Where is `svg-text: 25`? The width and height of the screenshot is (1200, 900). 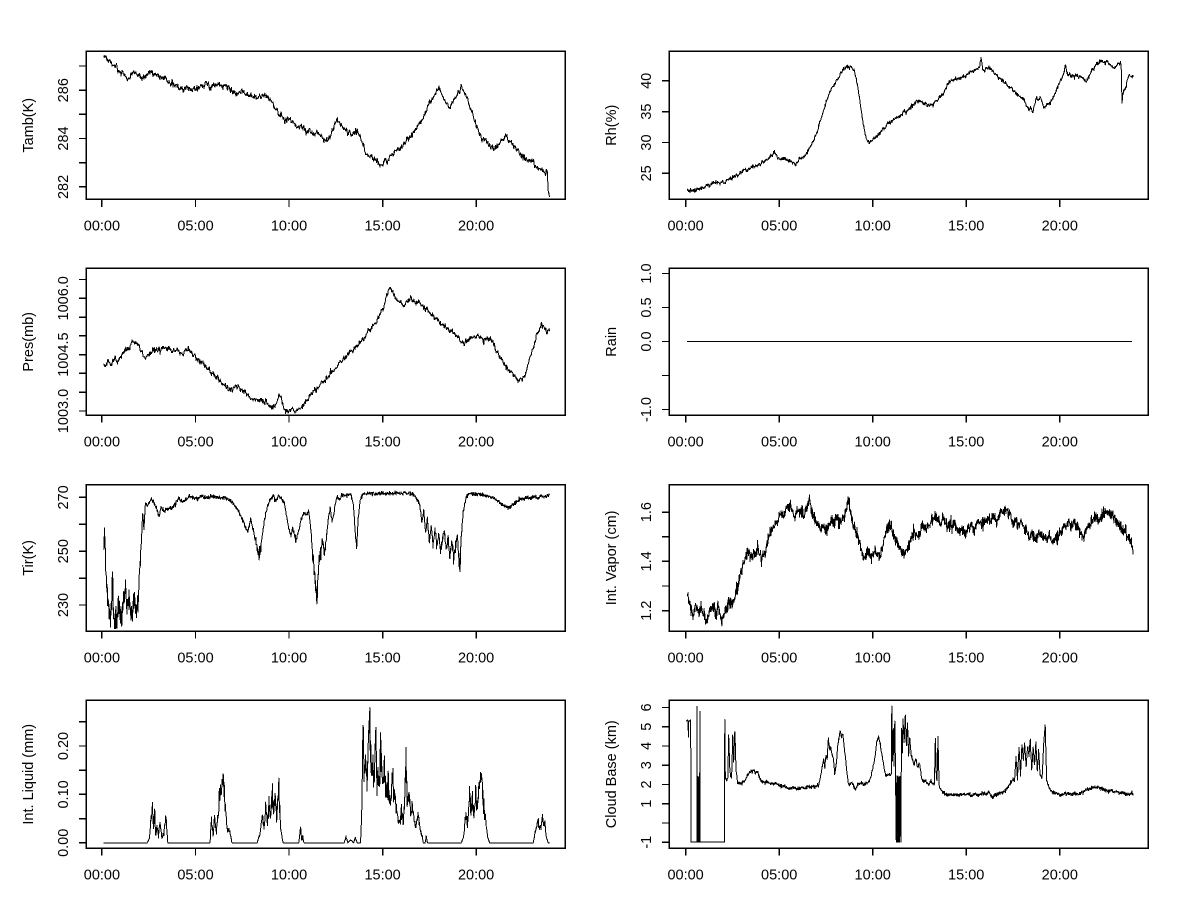 svg-text: 25 is located at coordinates (647, 173).